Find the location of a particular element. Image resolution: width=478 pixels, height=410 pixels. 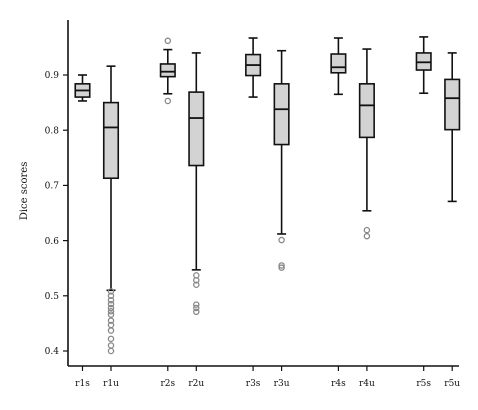

box-r4u is located at coordinates (366, 144).